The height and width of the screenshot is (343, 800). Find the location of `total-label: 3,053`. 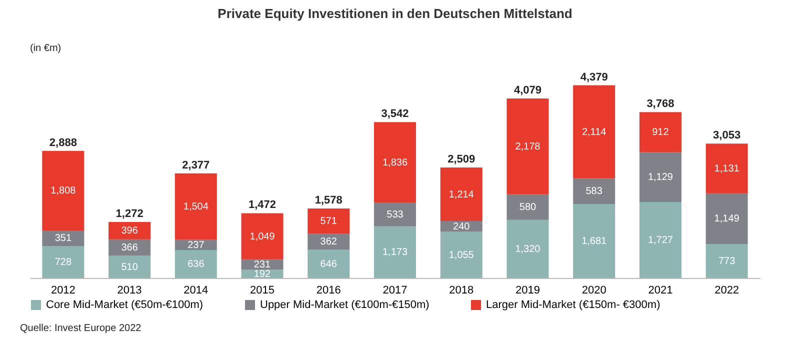

total-label: 3,053 is located at coordinates (727, 136).